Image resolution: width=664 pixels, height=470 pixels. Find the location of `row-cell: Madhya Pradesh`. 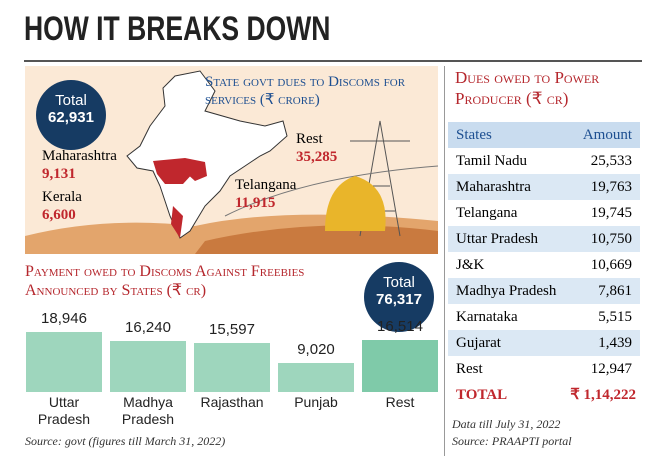

row-cell: Madhya Pradesh is located at coordinates (506, 291).